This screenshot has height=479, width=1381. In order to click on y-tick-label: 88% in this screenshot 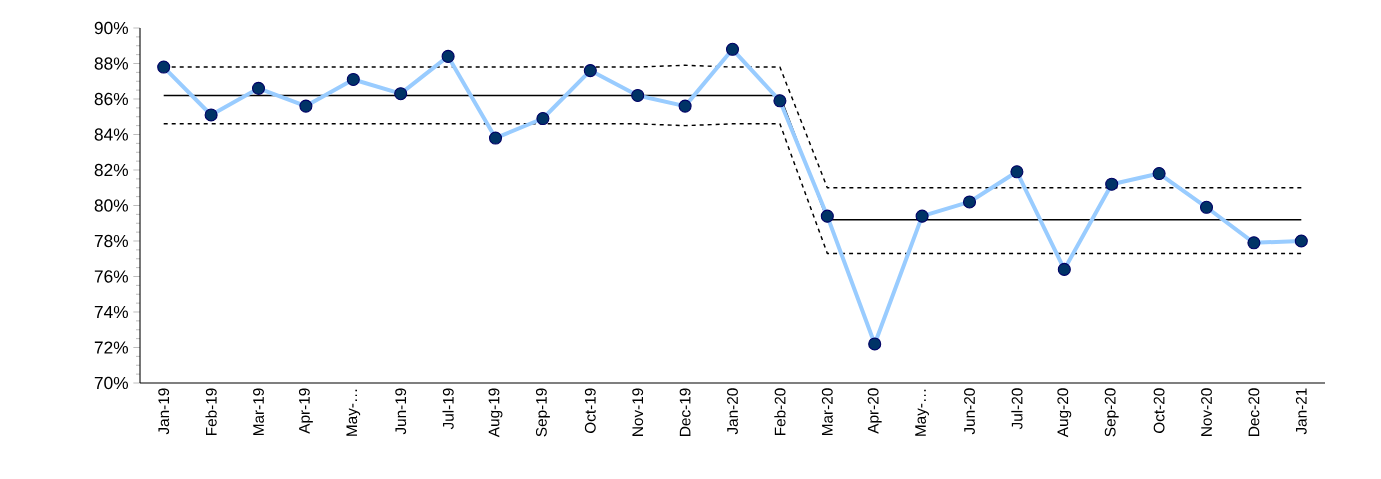, I will do `click(111, 63)`.